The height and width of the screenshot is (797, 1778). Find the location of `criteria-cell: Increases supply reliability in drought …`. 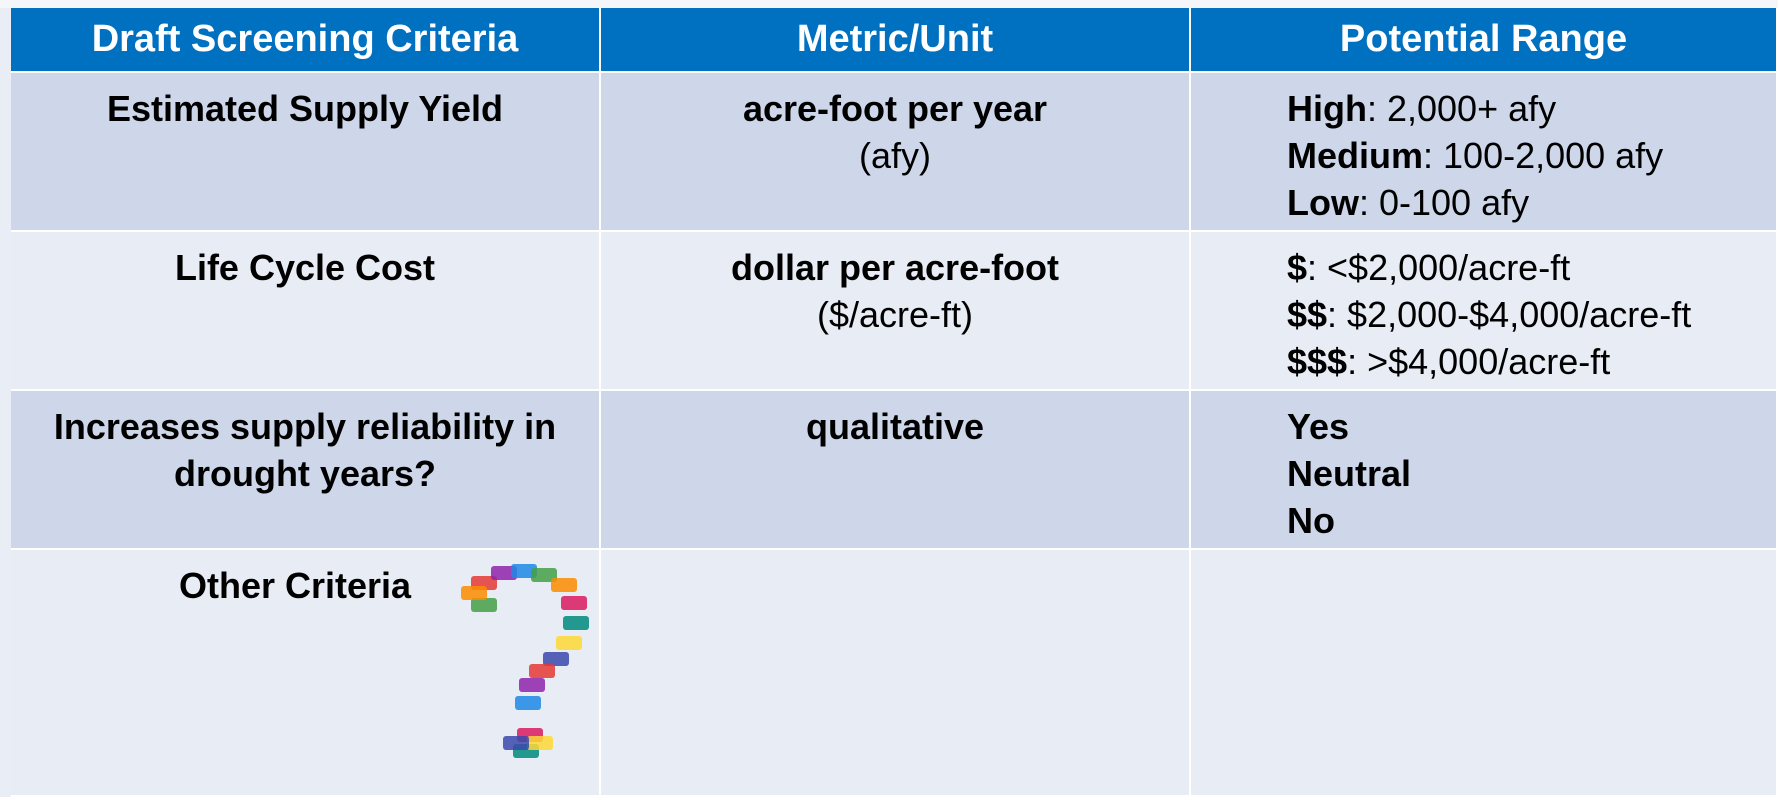

criteria-cell: Increases supply reliability in drought … is located at coordinates (306, 470).